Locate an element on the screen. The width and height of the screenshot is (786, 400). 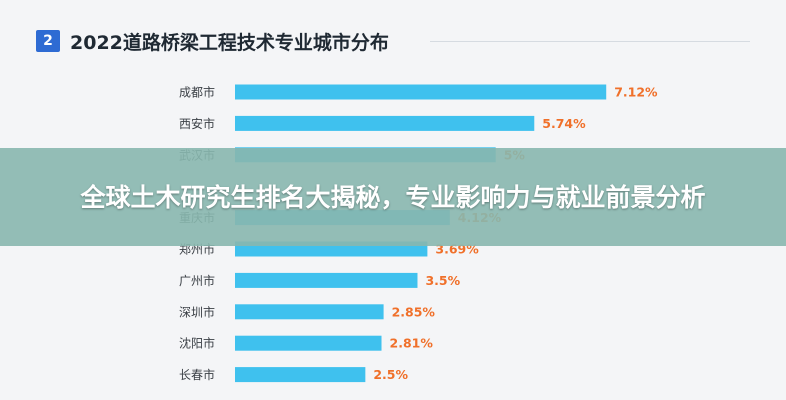
value-label: 5.74% is located at coordinates (564, 123).